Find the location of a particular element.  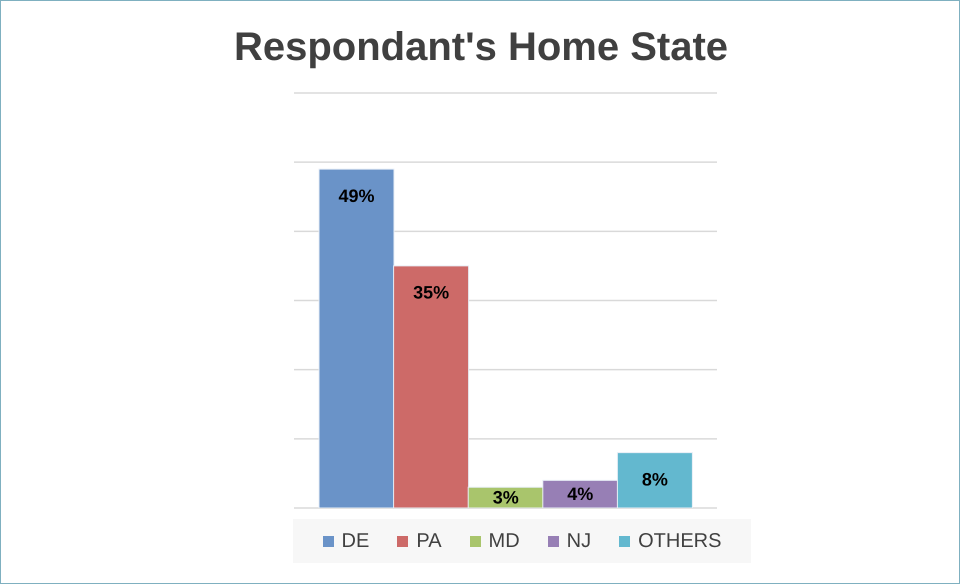

legend-label: MD is located at coordinates (504, 541).